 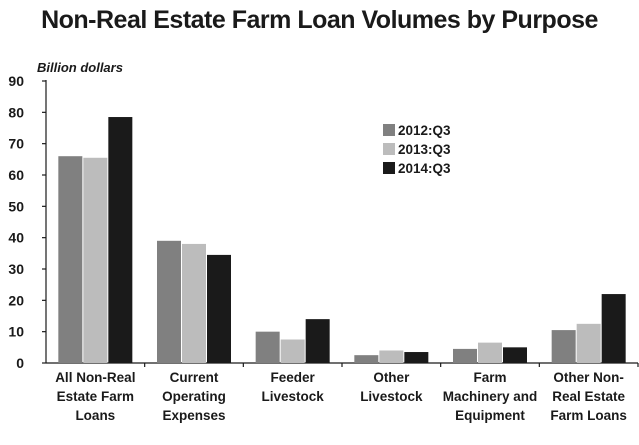 I want to click on legend: 2012:Q3 2013:Q3 2014:Q3, so click(x=417, y=149).